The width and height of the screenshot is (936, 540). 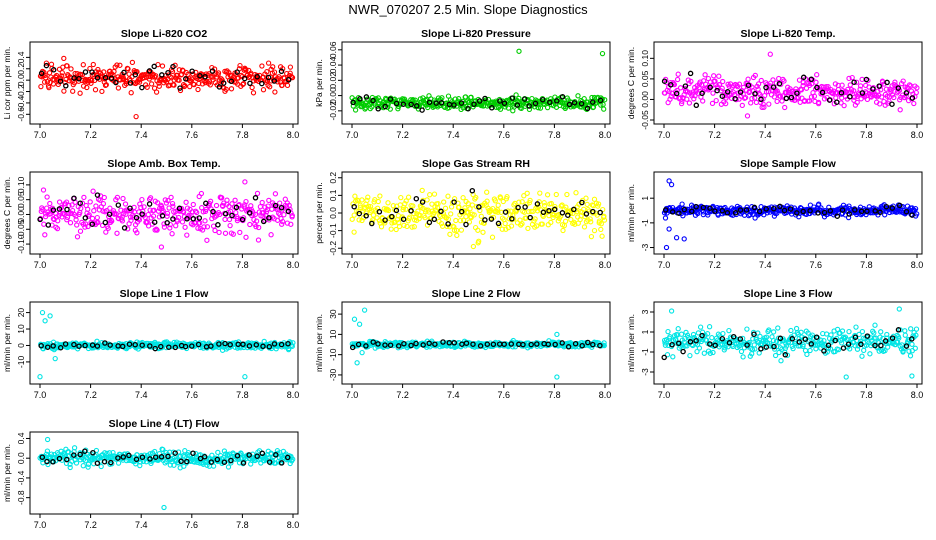 What do you see at coordinates (21, 458) in the screenshot?
I see `y-tick-label: 0.0` at bounding box center [21, 458].